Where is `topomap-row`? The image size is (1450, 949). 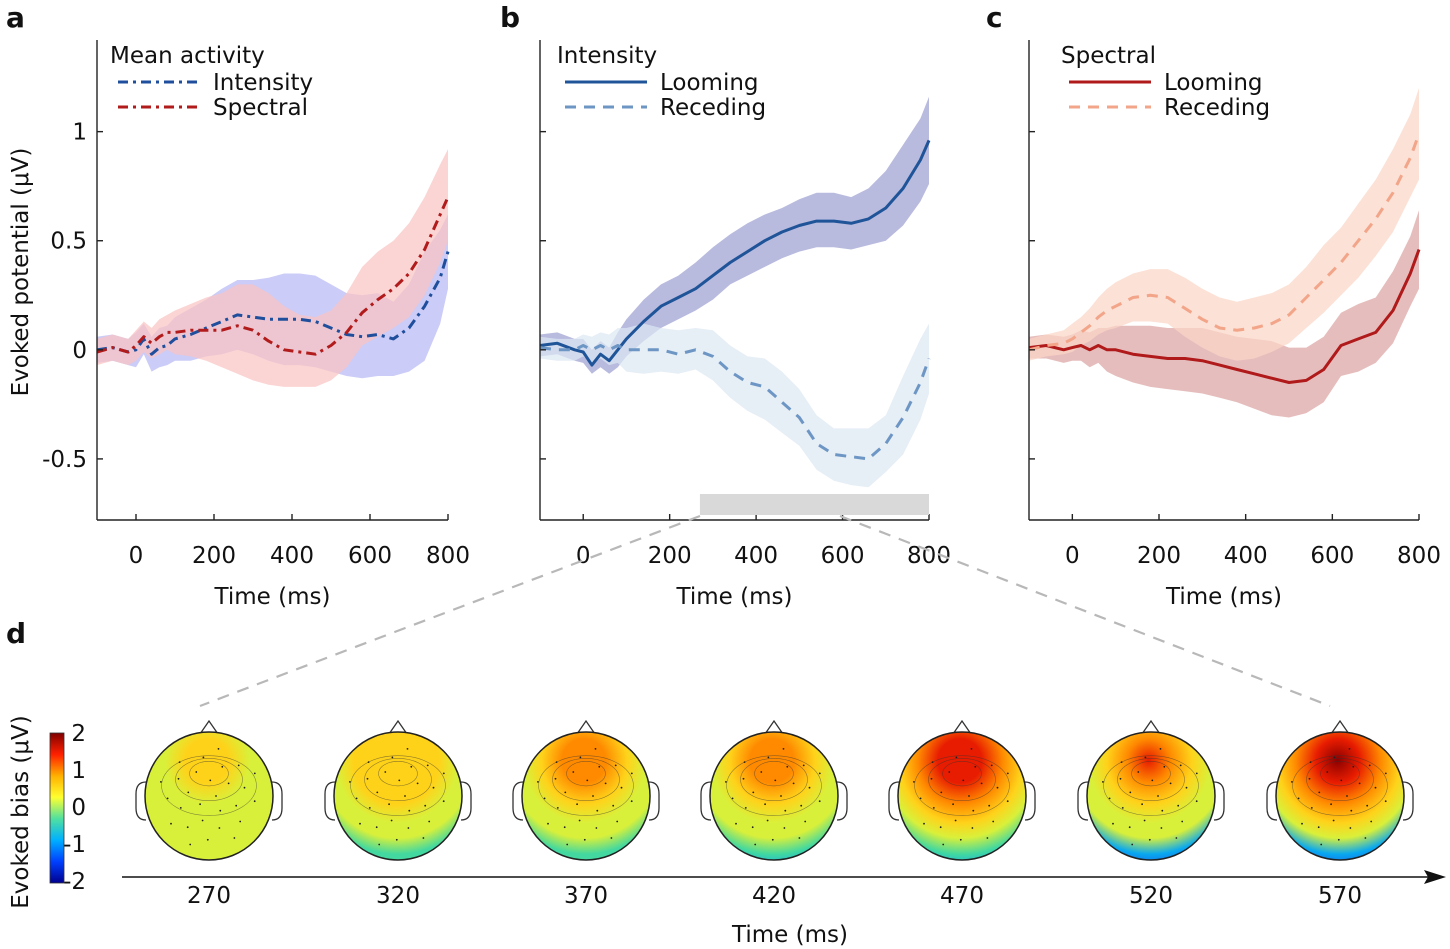 topomap-row is located at coordinates (774, 790).